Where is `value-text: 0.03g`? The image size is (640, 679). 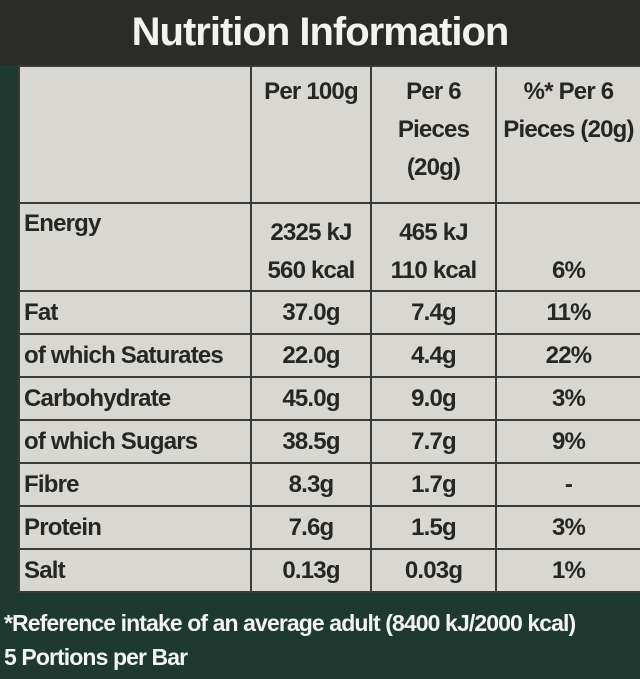 value-text: 0.03g is located at coordinates (433, 570).